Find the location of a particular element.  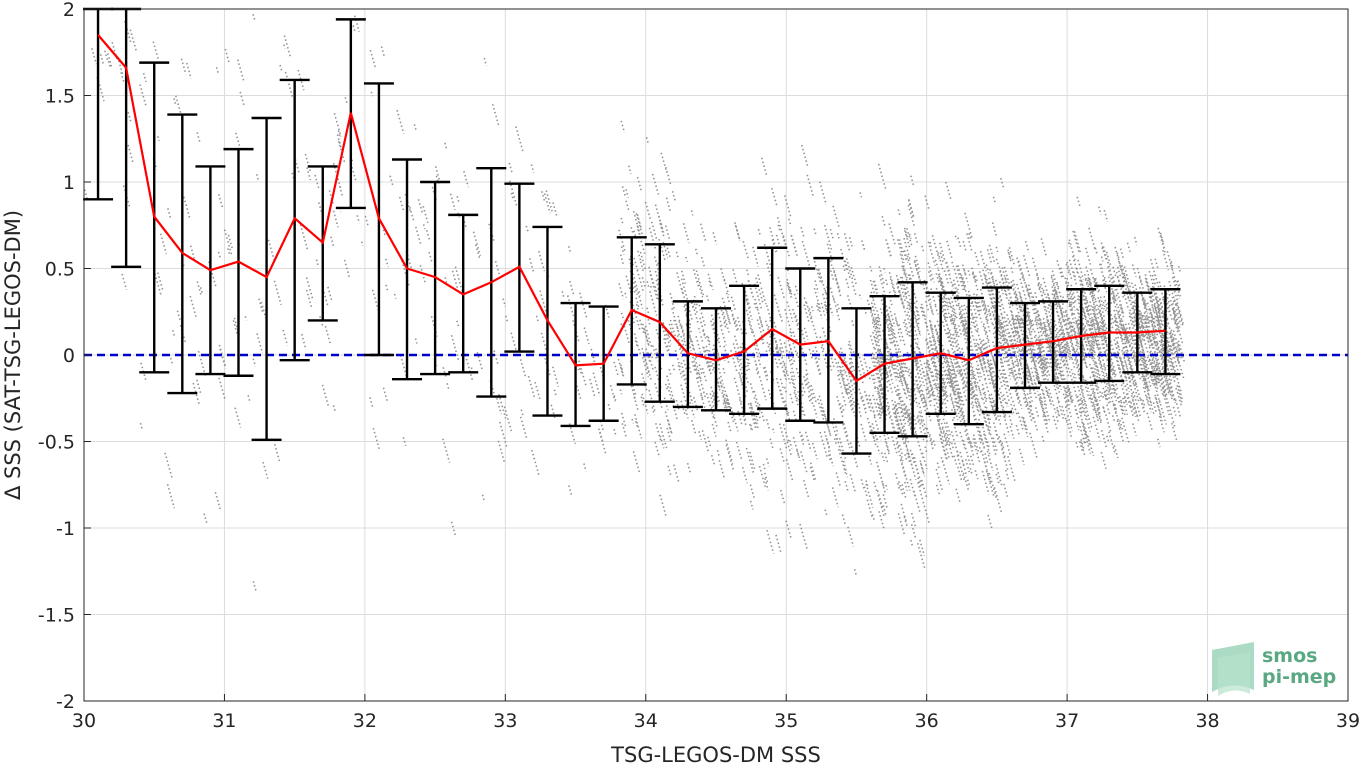

smos-pi-mep-logo: smos pi-mep is located at coordinates (1274, 669).